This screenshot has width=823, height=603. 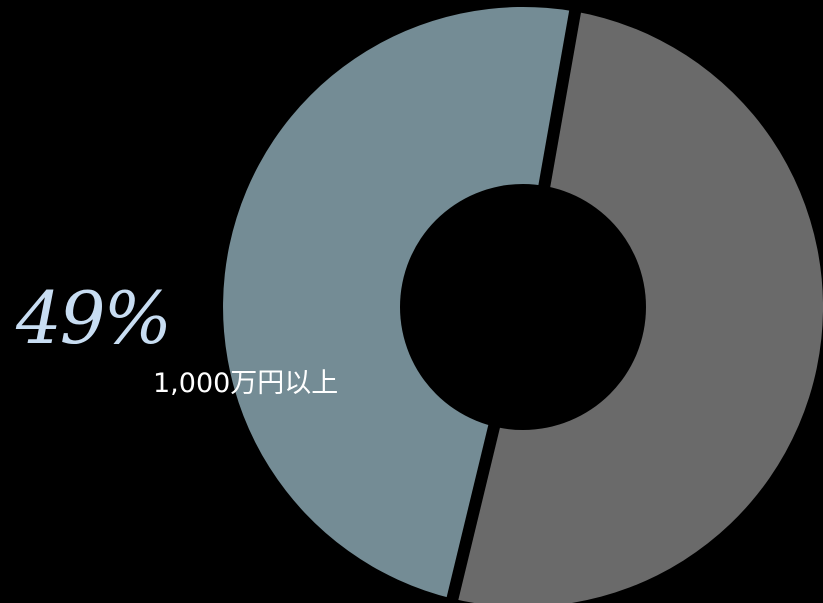 What do you see at coordinates (523, 307) in the screenshot?
I see `donut-hole` at bounding box center [523, 307].